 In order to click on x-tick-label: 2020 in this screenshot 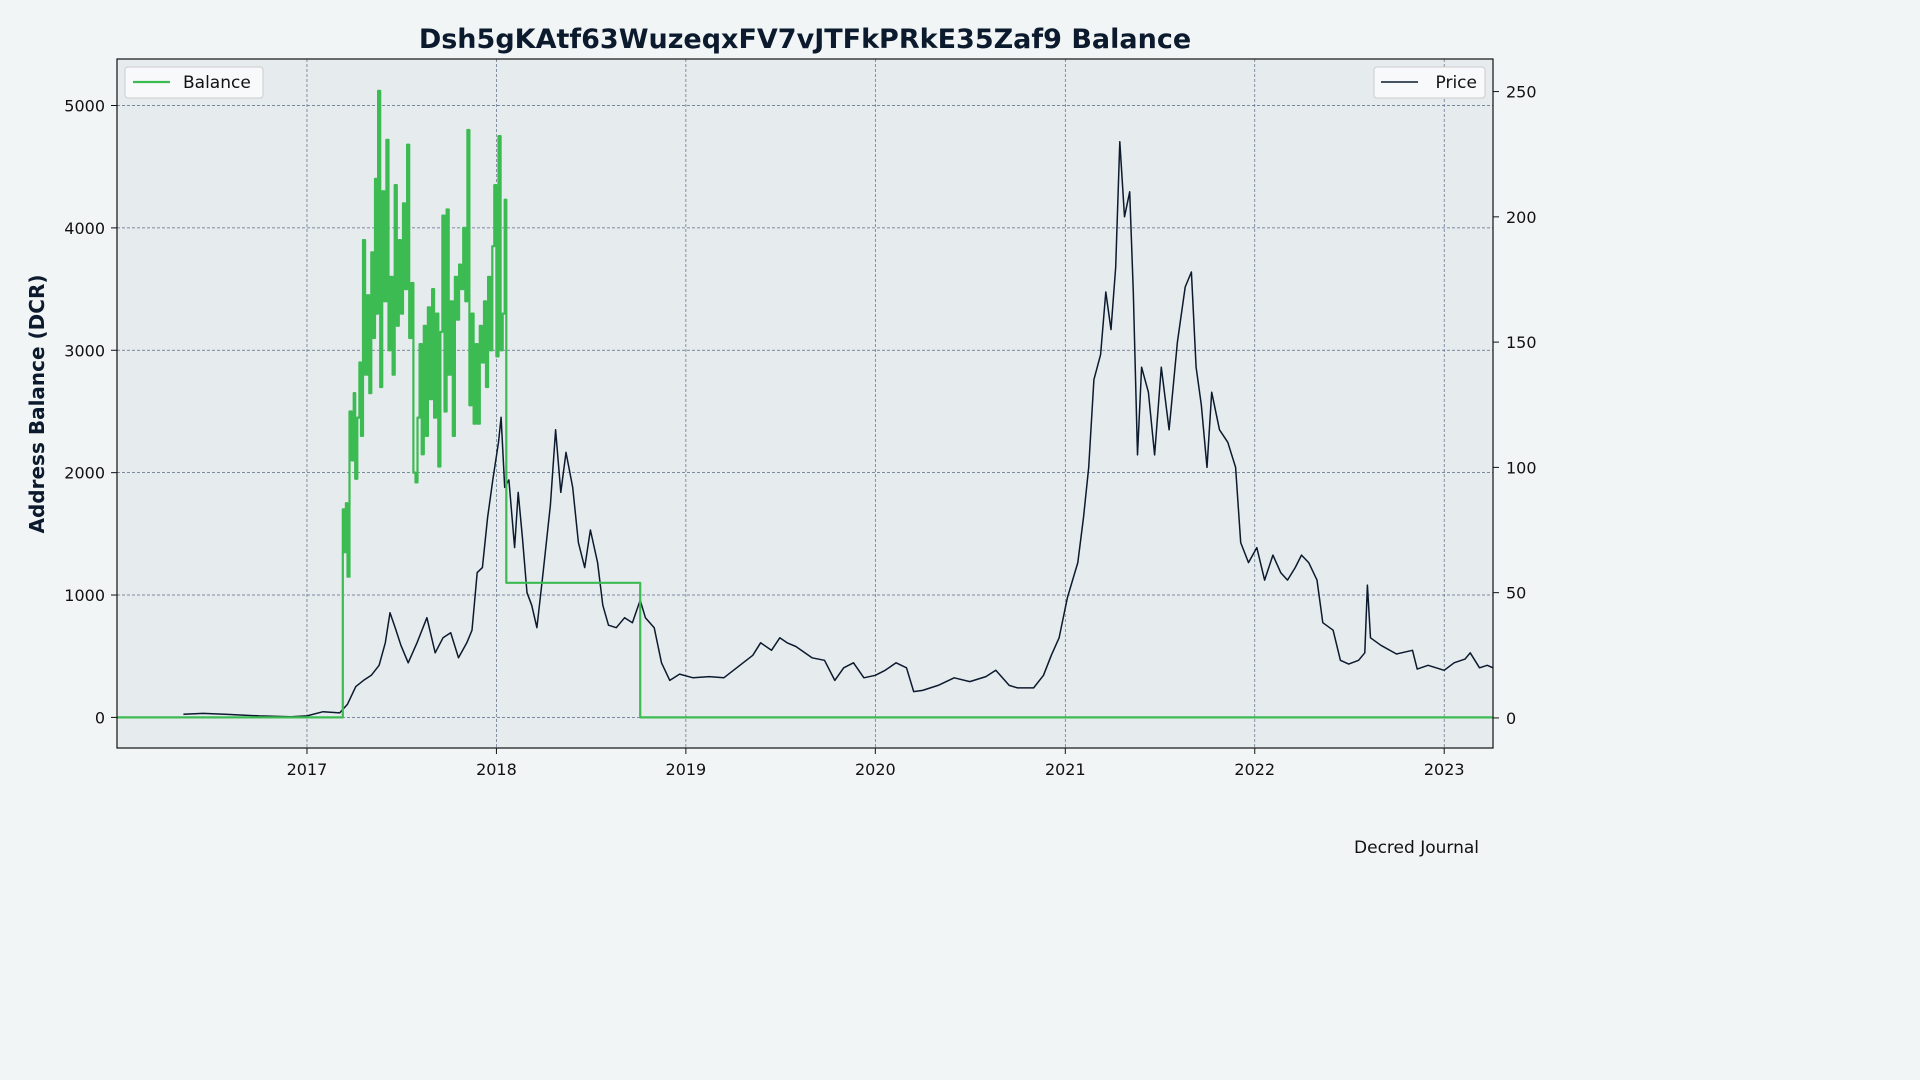, I will do `click(875, 769)`.